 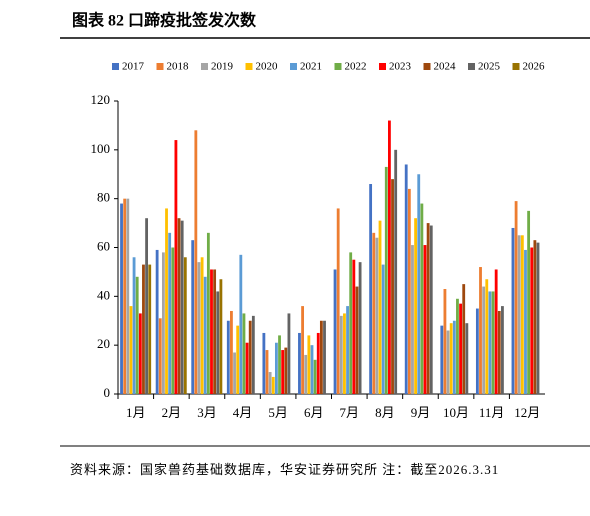 What do you see at coordinates (103, 294) in the screenshot?
I see `y-tick-label: 40` at bounding box center [103, 294].